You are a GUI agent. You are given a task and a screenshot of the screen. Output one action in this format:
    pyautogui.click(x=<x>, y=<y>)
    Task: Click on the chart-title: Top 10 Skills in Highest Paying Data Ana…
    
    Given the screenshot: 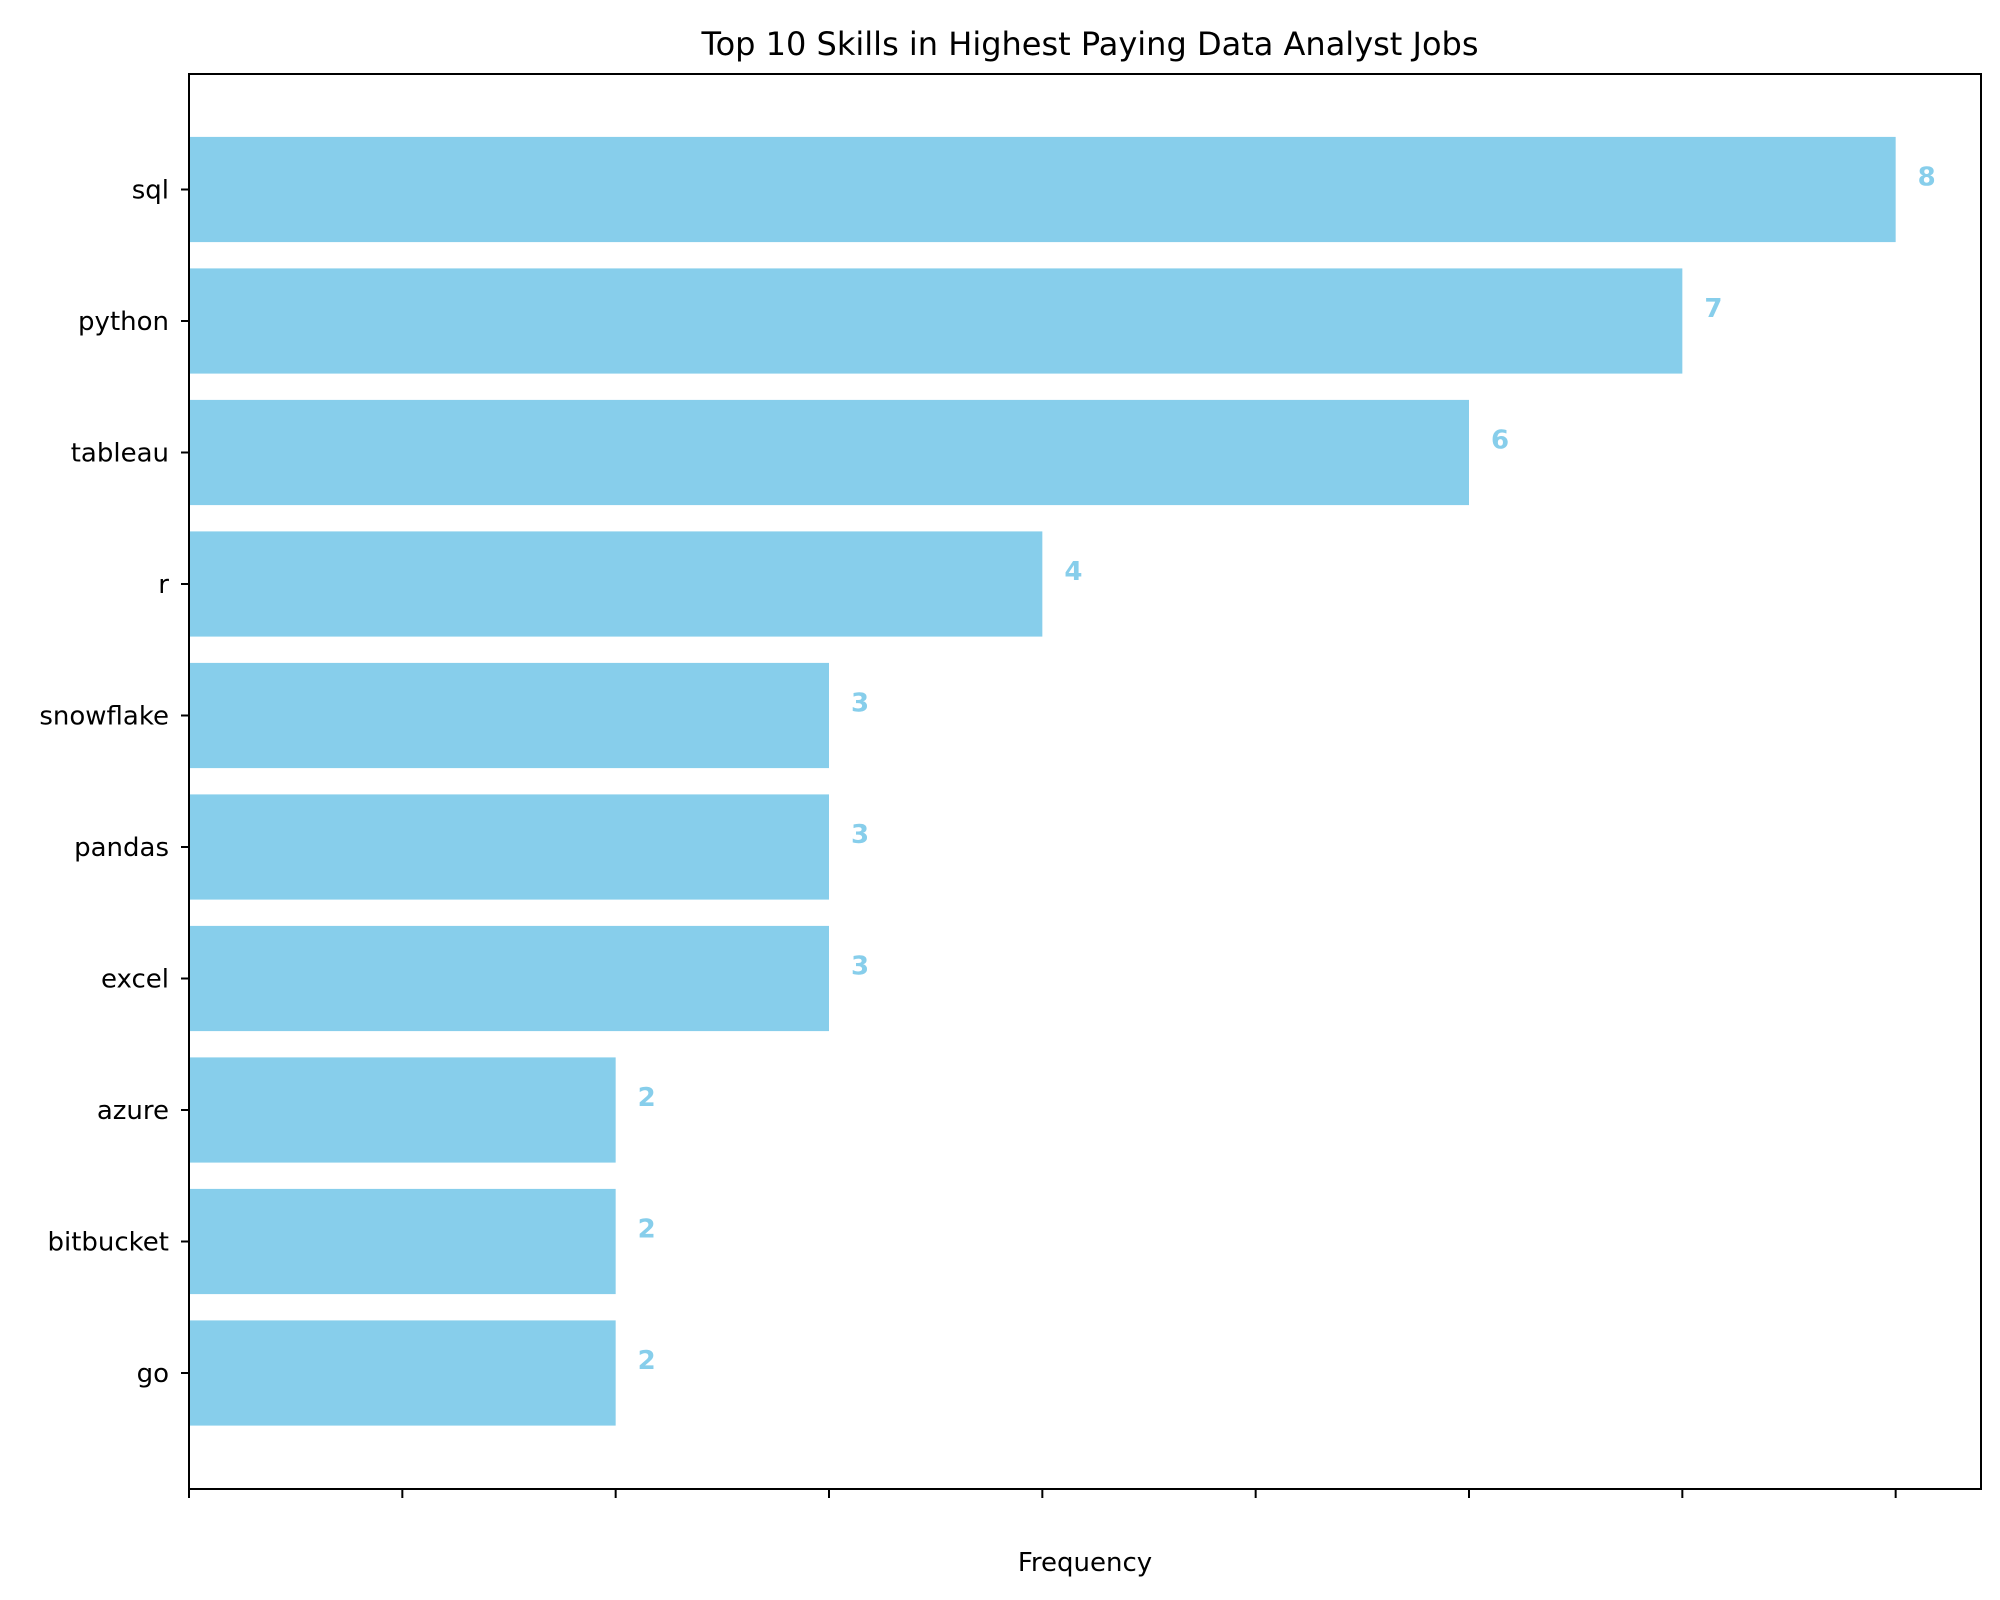 What is the action you would take?
    pyautogui.click(x=1089, y=44)
    